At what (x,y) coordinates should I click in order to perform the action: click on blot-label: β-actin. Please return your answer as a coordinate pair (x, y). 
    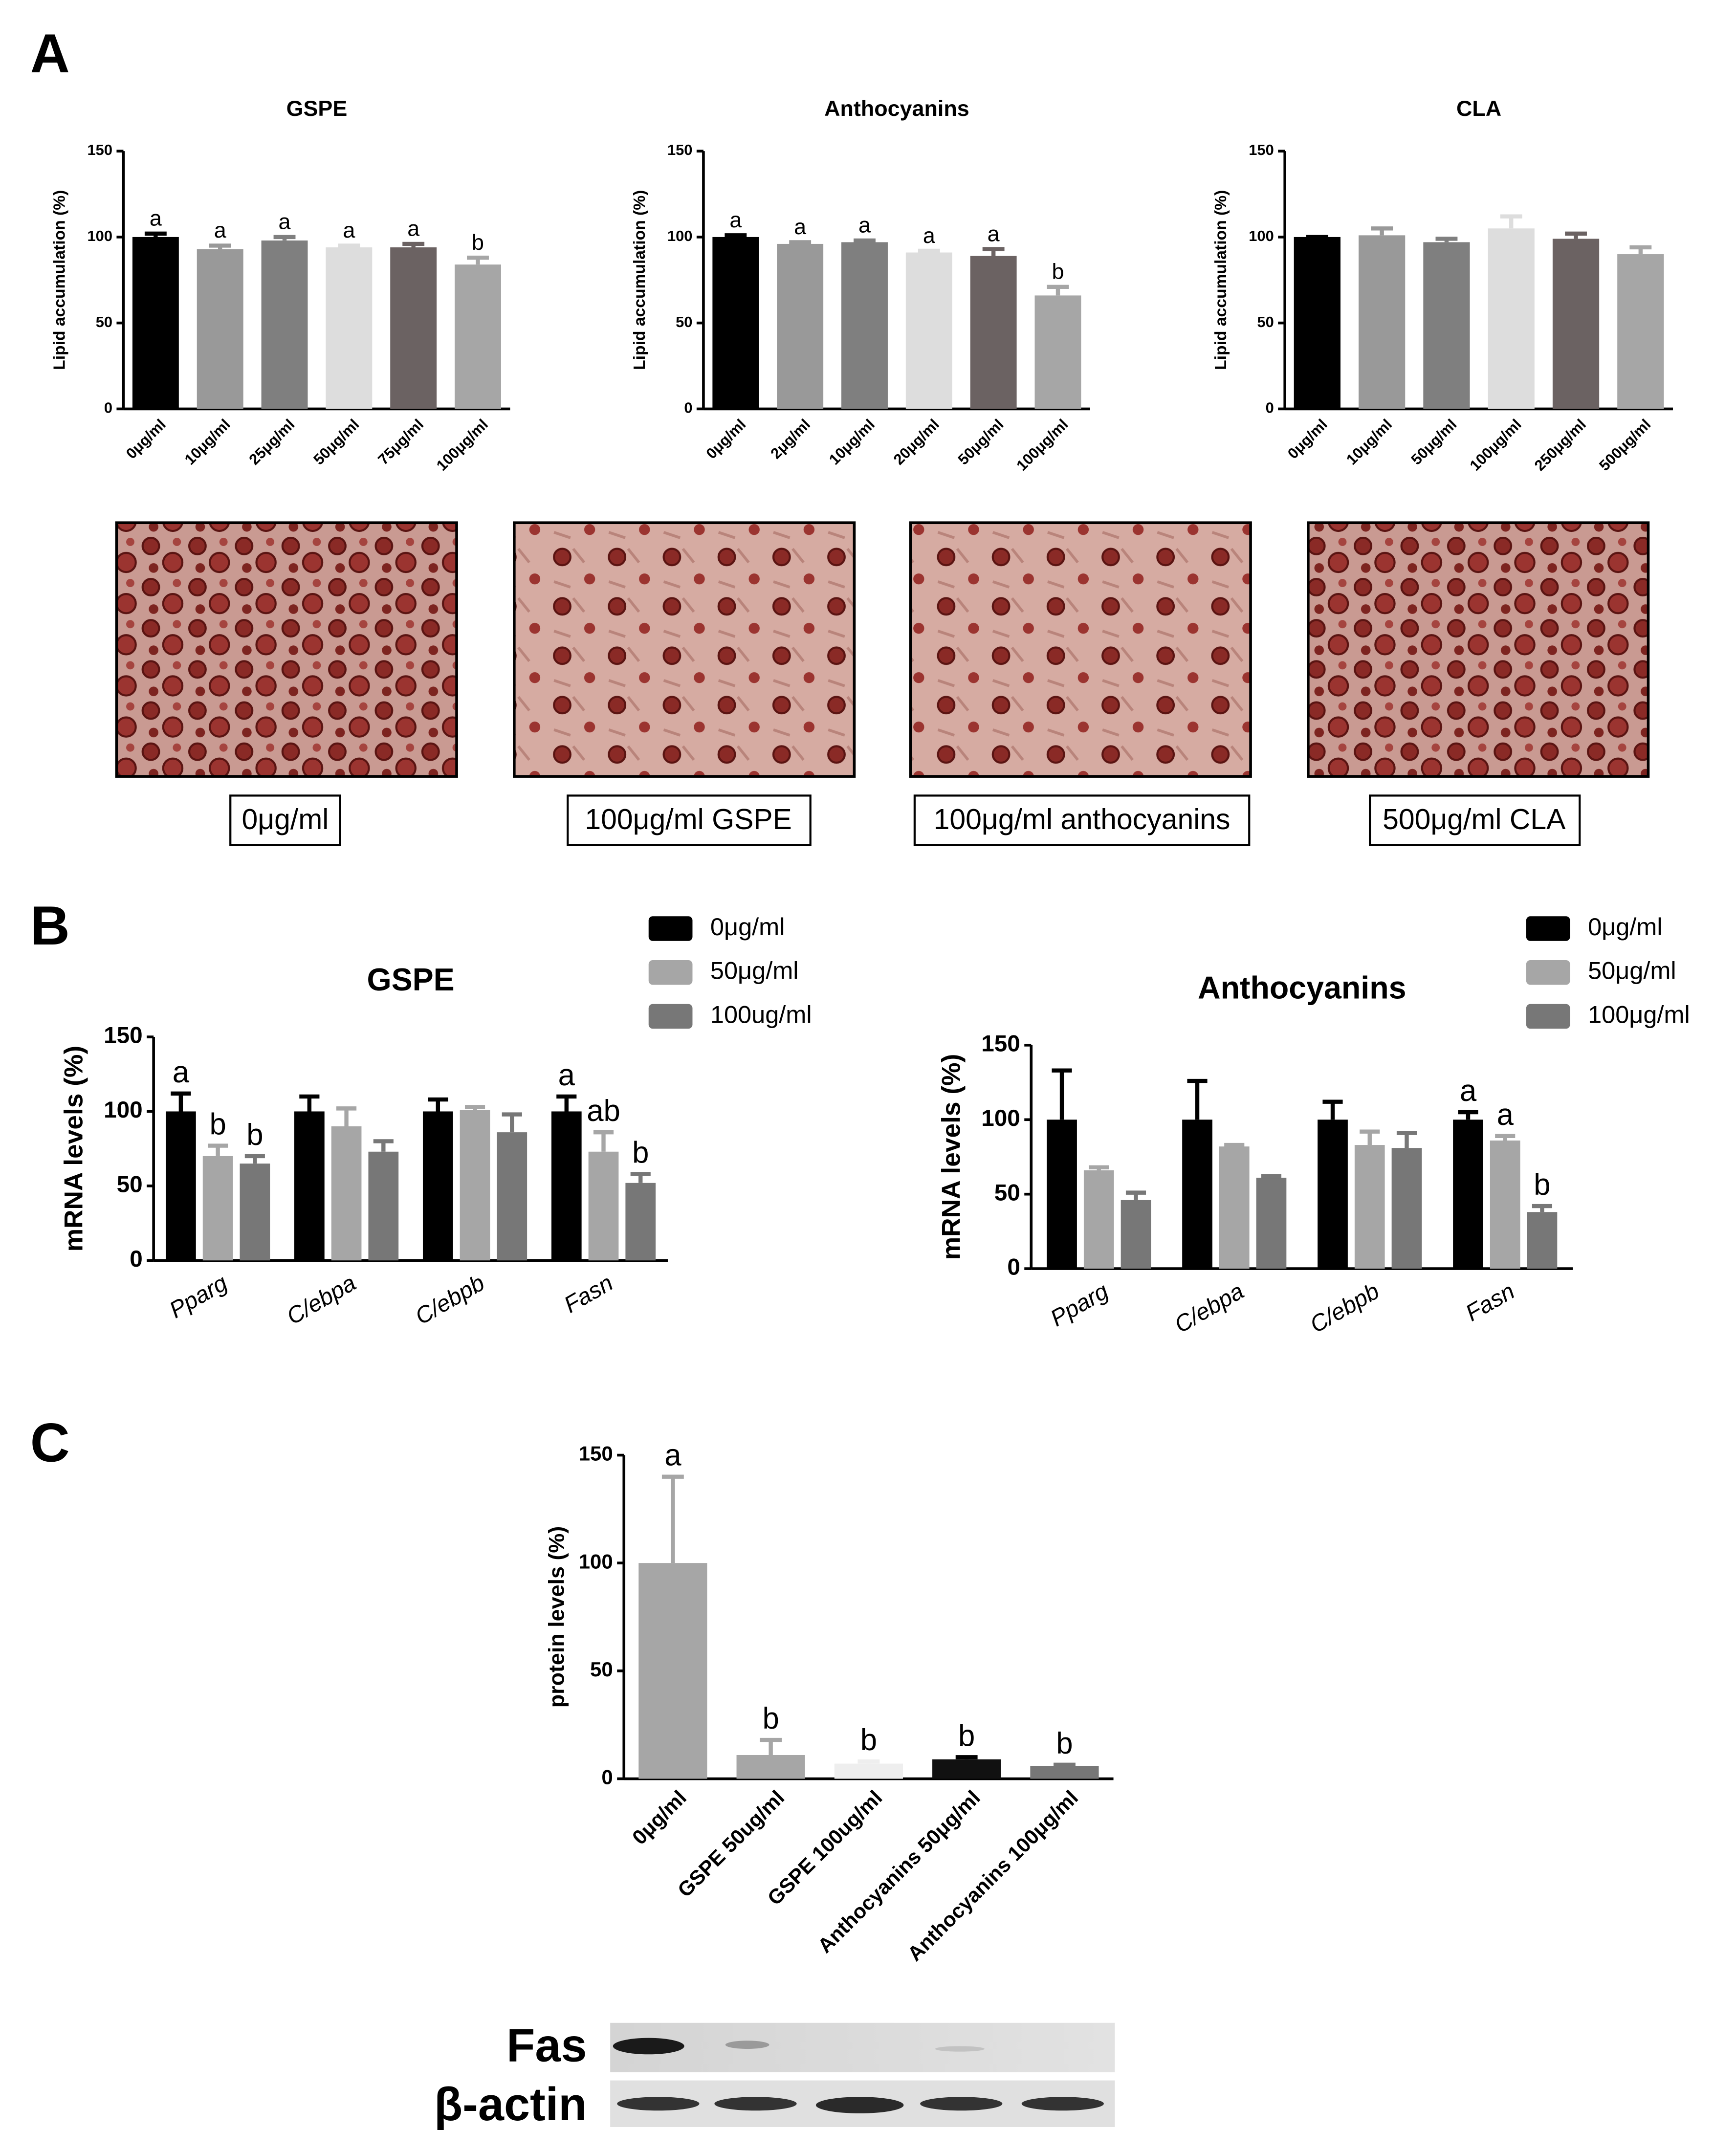
    Looking at the image, I should click on (510, 2104).